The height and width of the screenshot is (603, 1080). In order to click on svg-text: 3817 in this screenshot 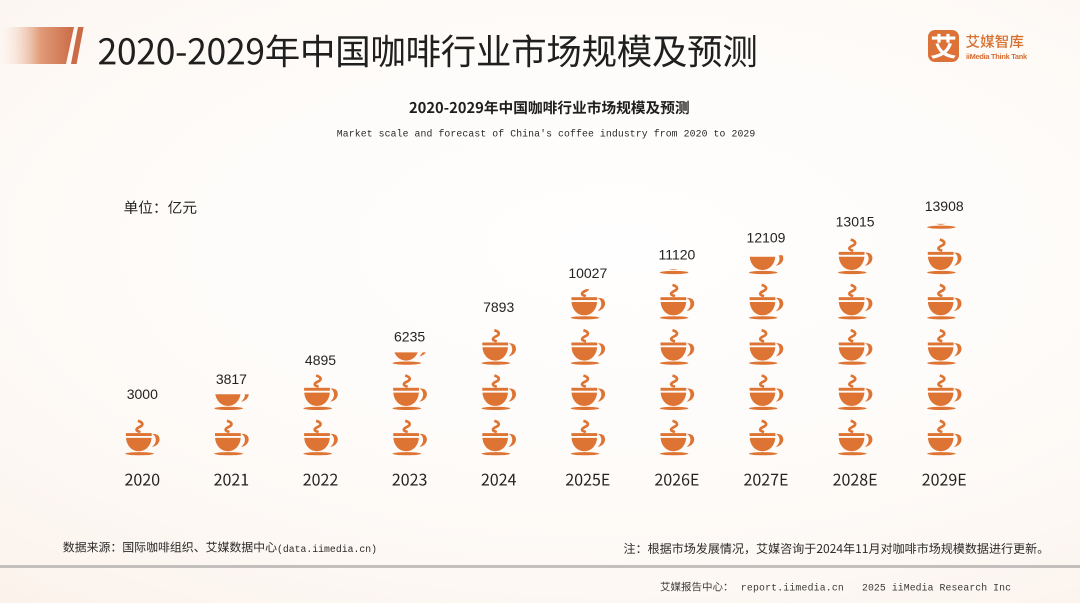, I will do `click(231, 379)`.